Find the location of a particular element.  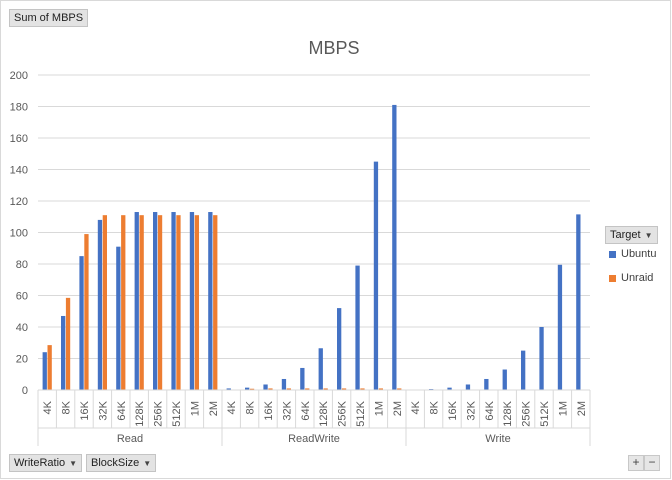

bar-ubuntu-write-256k is located at coordinates (523, 370).